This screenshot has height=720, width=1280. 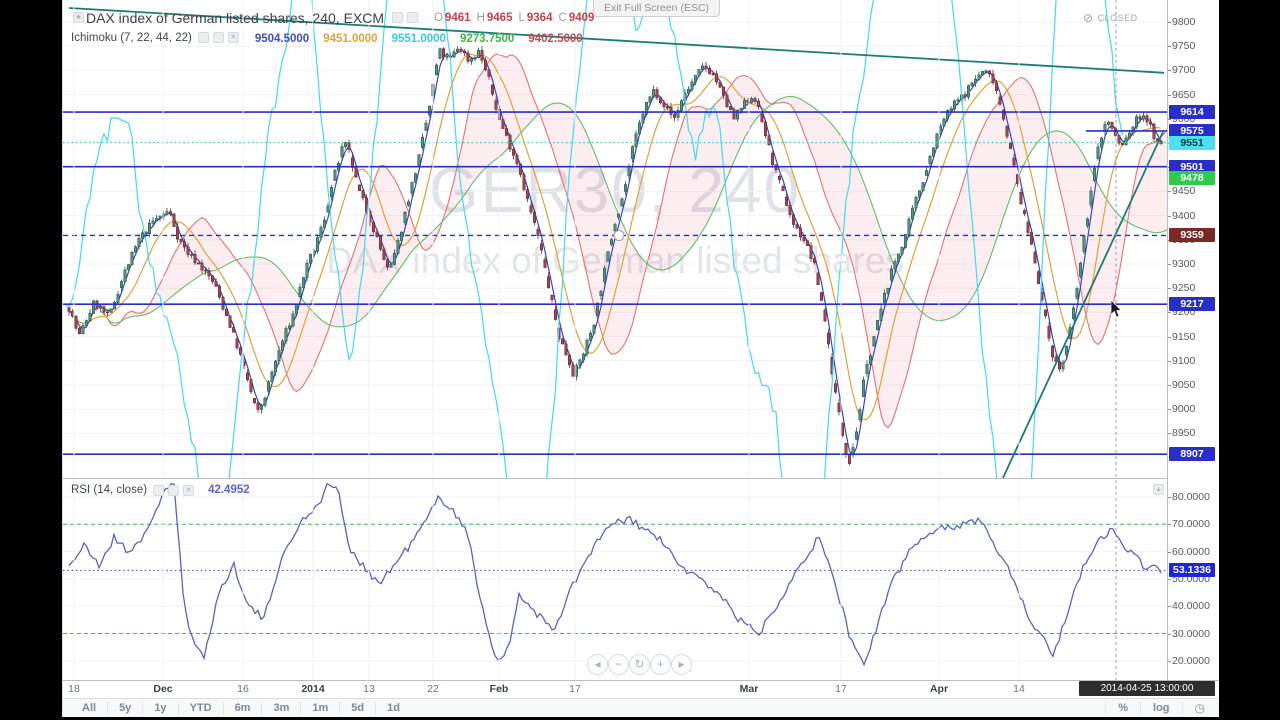 I want to click on scroll-left-button: ◂, so click(x=597, y=664).